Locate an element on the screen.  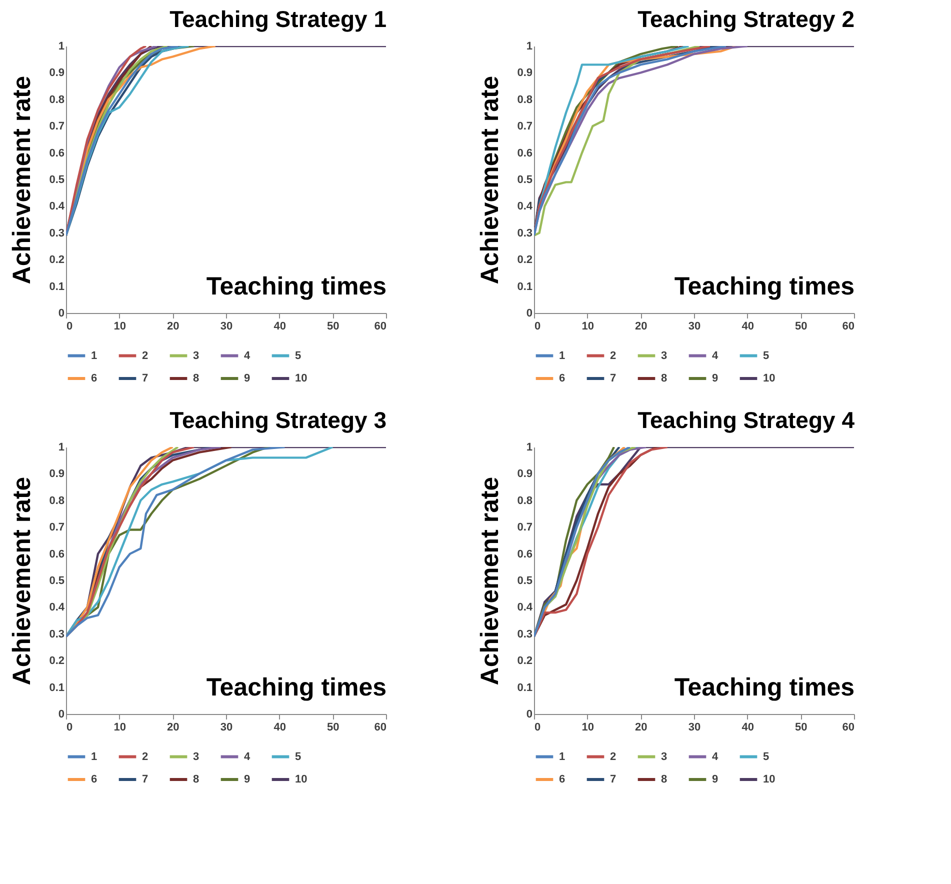
chart-title: Teaching Strategy 3 is located at coordinates (278, 420).